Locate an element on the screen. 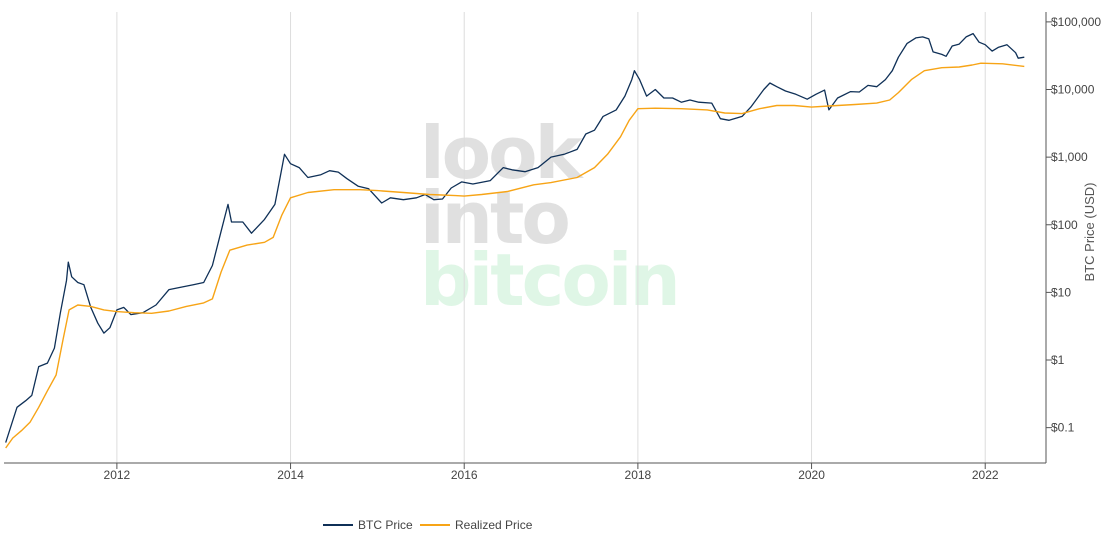 Image resolution: width=1114 pixels, height=533 pixels. legend: BTC Price Realized Price is located at coordinates (428, 525).